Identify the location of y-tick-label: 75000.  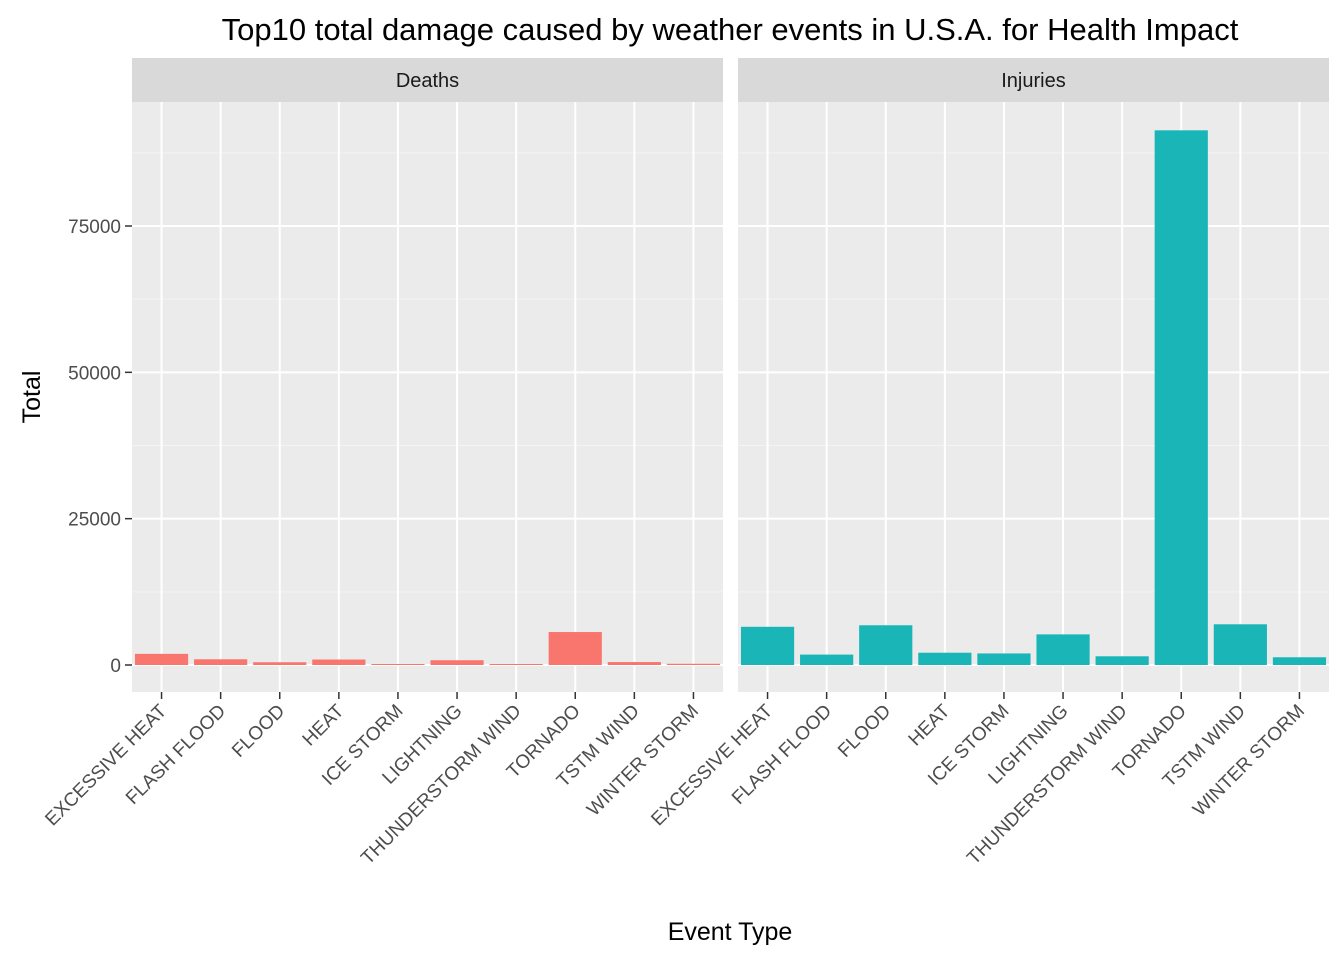
(94, 227).